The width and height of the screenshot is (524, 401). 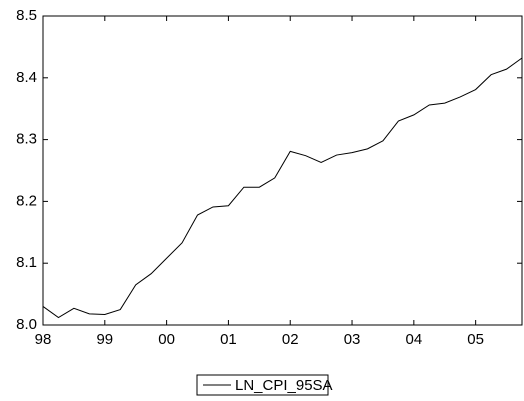 What do you see at coordinates (104, 339) in the screenshot?
I see `x-tick-label: 99` at bounding box center [104, 339].